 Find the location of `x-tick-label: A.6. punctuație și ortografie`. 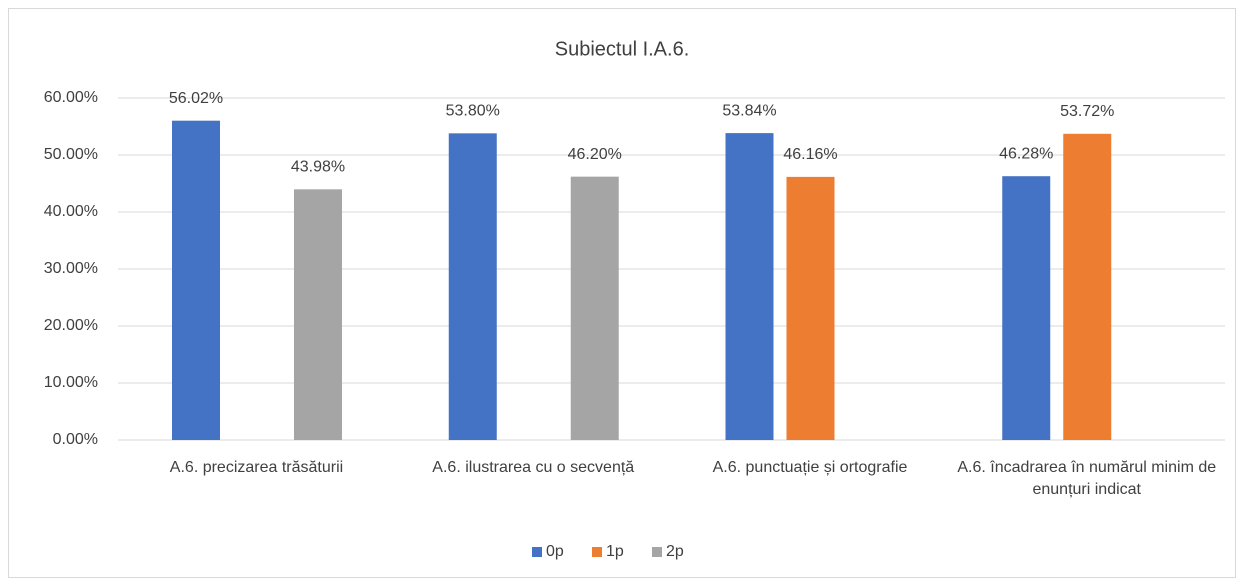

x-tick-label: A.6. punctuație și ortografie is located at coordinates (810, 467).